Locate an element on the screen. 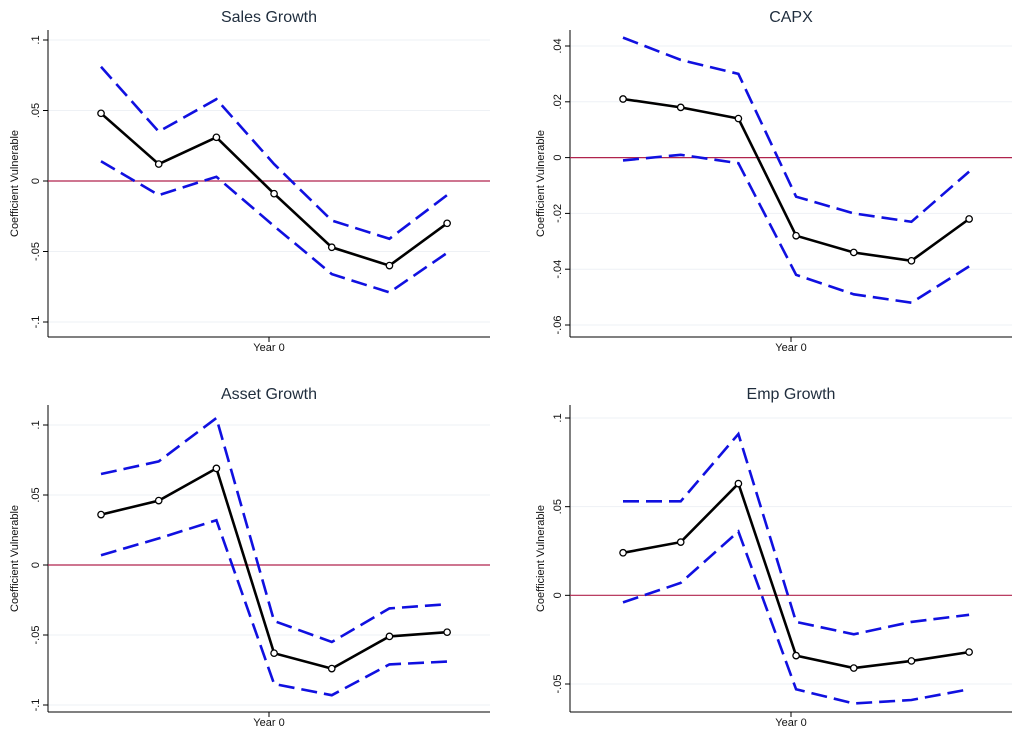 The image size is (1016, 734). y-tick-label: .04 is located at coordinates (558, 45).